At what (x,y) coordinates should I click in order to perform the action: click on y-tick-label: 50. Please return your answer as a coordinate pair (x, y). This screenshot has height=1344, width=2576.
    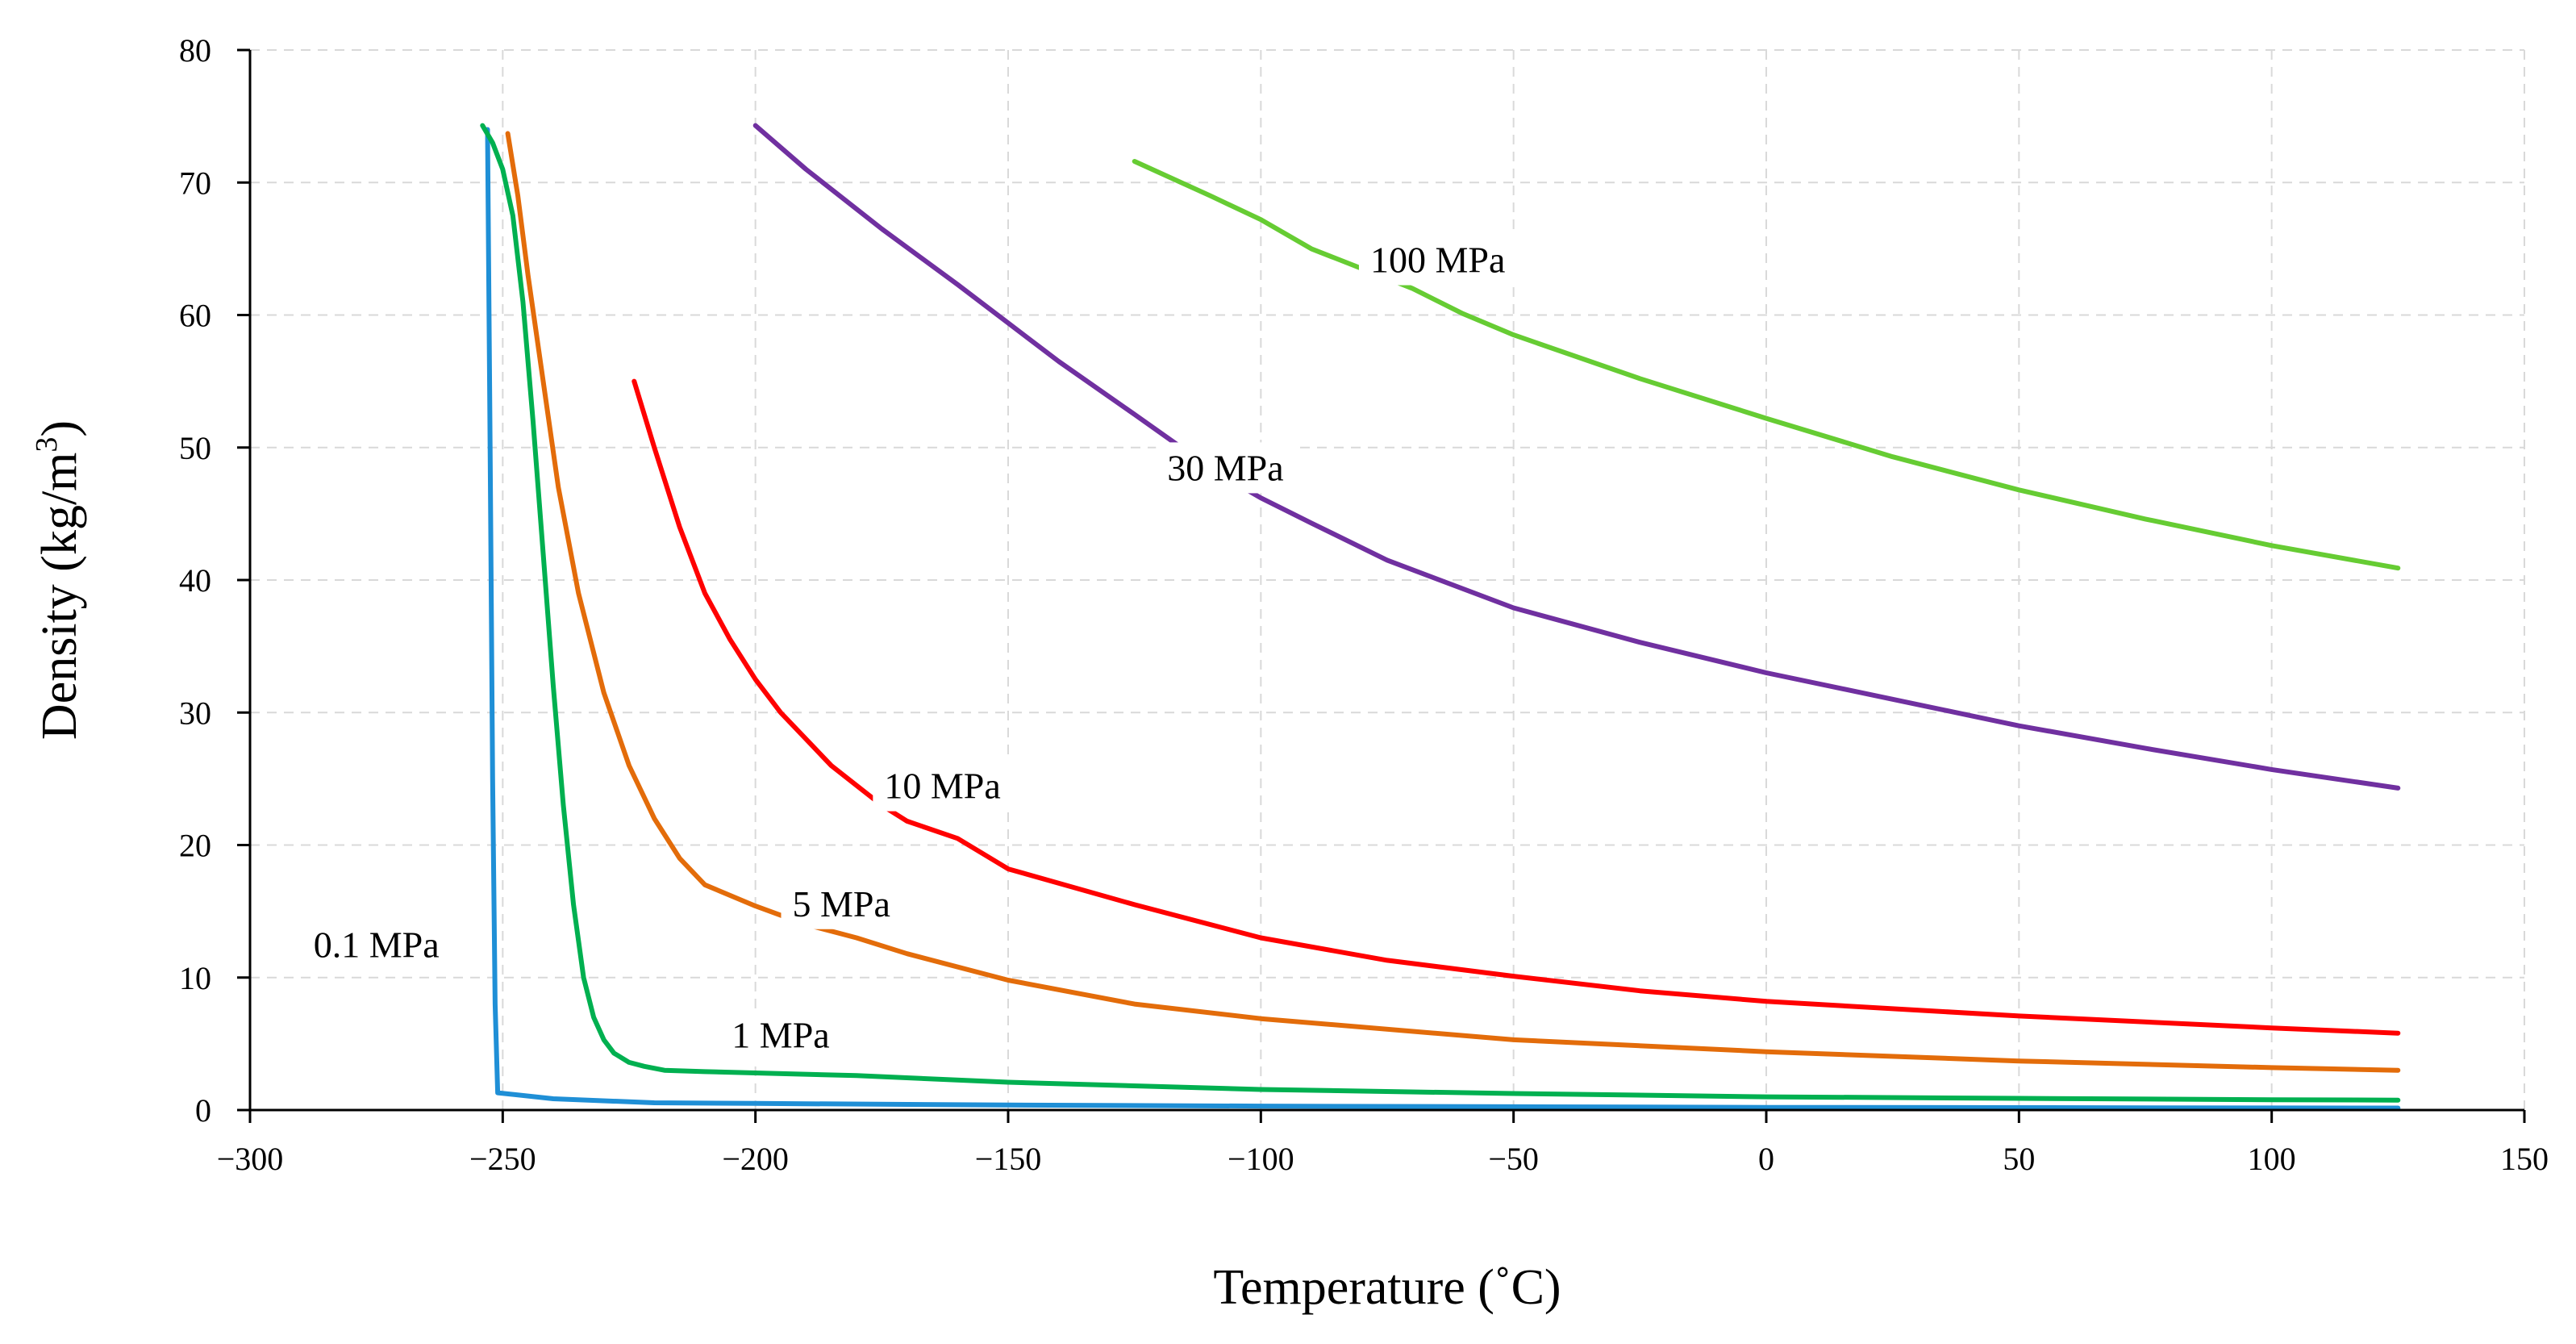
    Looking at the image, I should click on (195, 448).